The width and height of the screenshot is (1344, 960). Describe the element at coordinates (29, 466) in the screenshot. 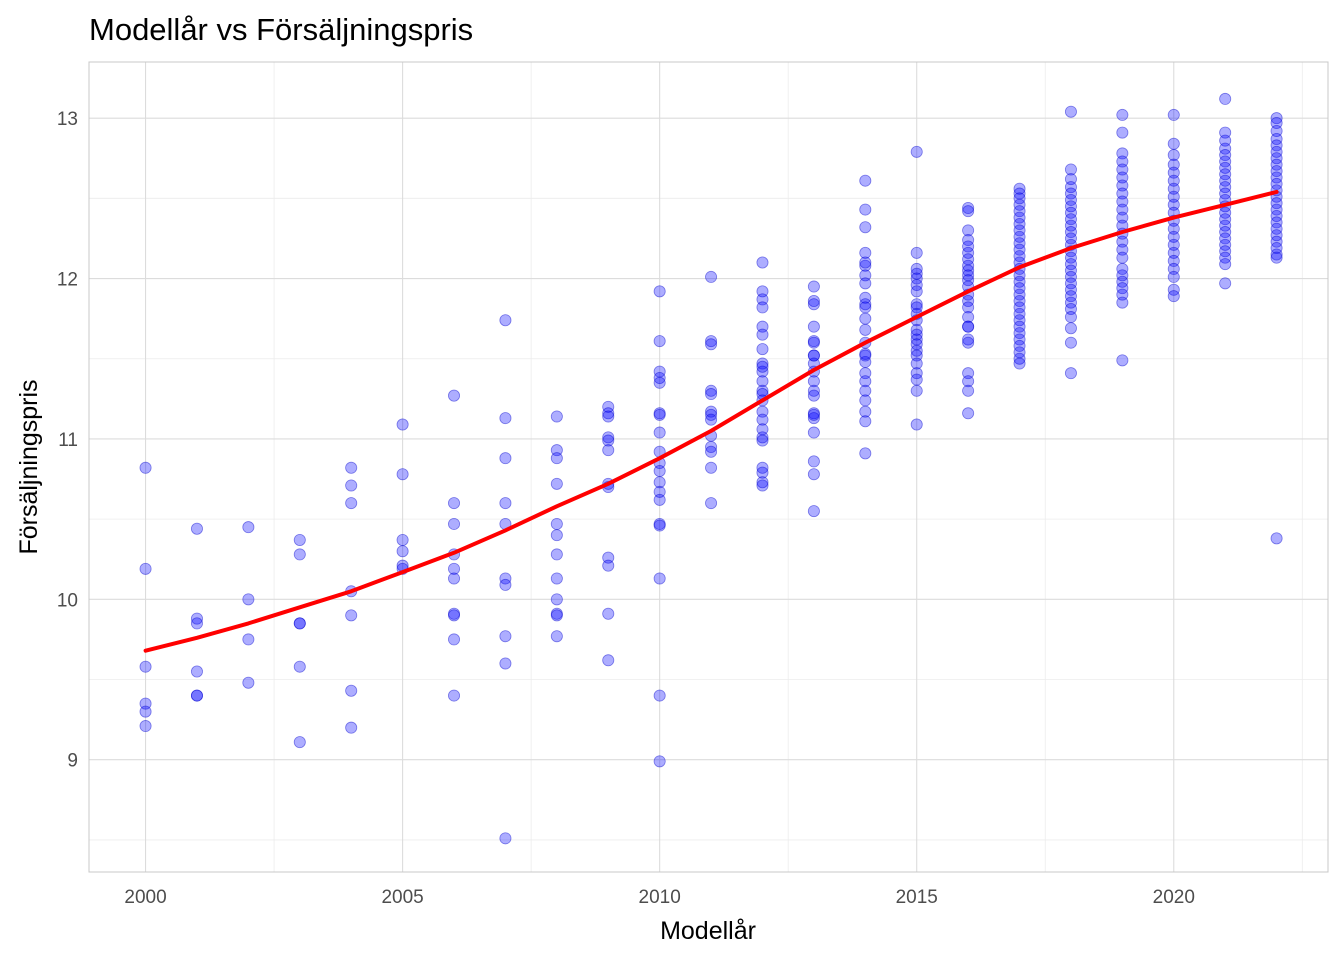

I see `y-axis-title: Försäljningspris` at that location.